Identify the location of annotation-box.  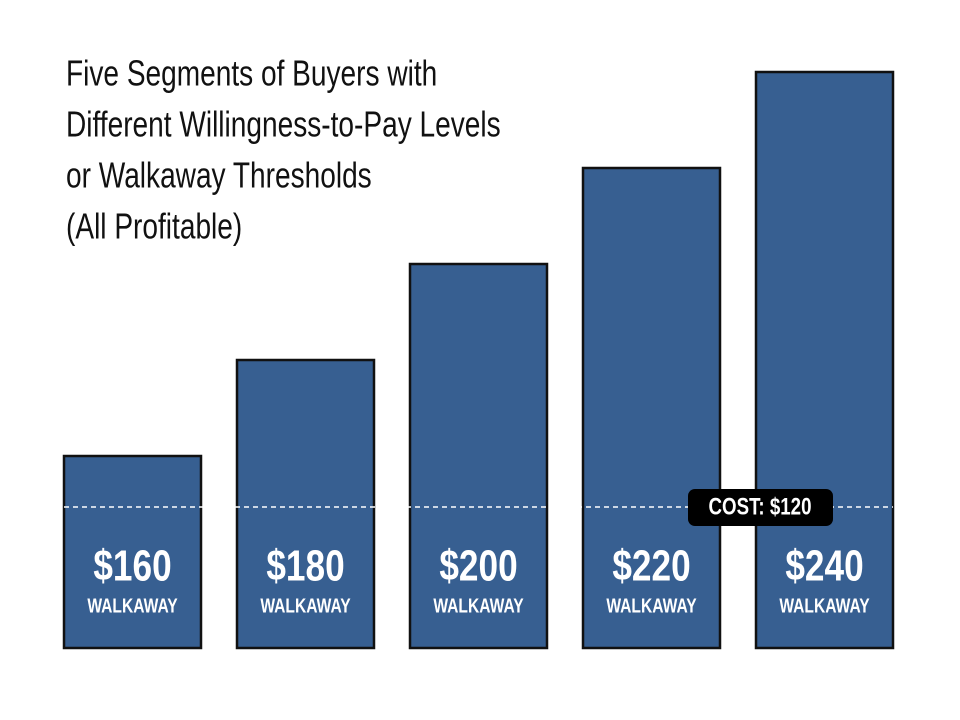
(760, 507).